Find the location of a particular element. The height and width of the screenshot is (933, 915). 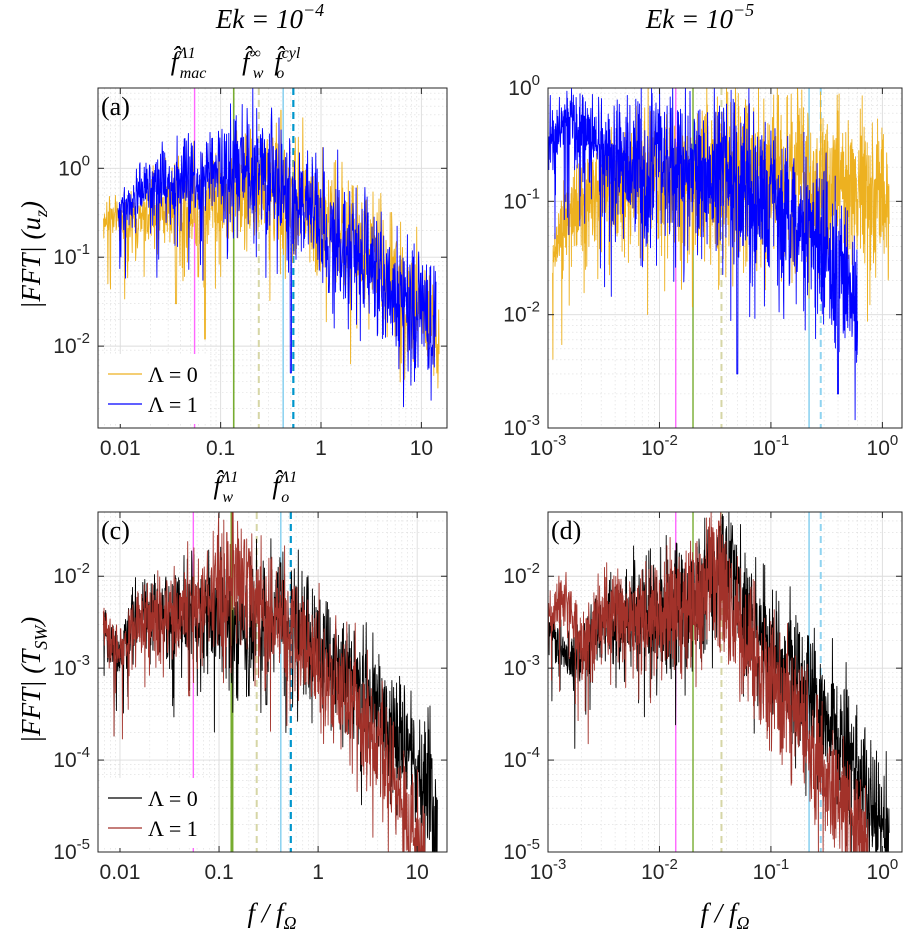

axes-frame-d is located at coordinates (725, 682).